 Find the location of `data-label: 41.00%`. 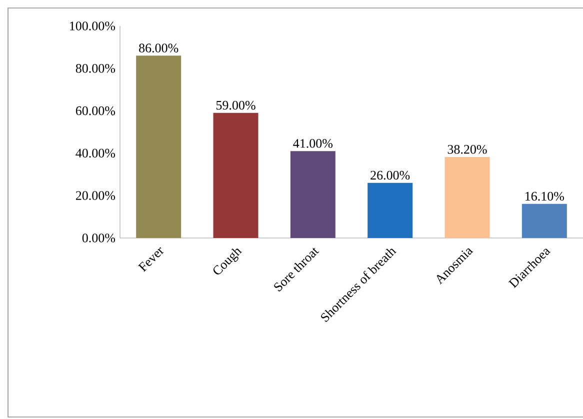

data-label: 41.00% is located at coordinates (313, 143).